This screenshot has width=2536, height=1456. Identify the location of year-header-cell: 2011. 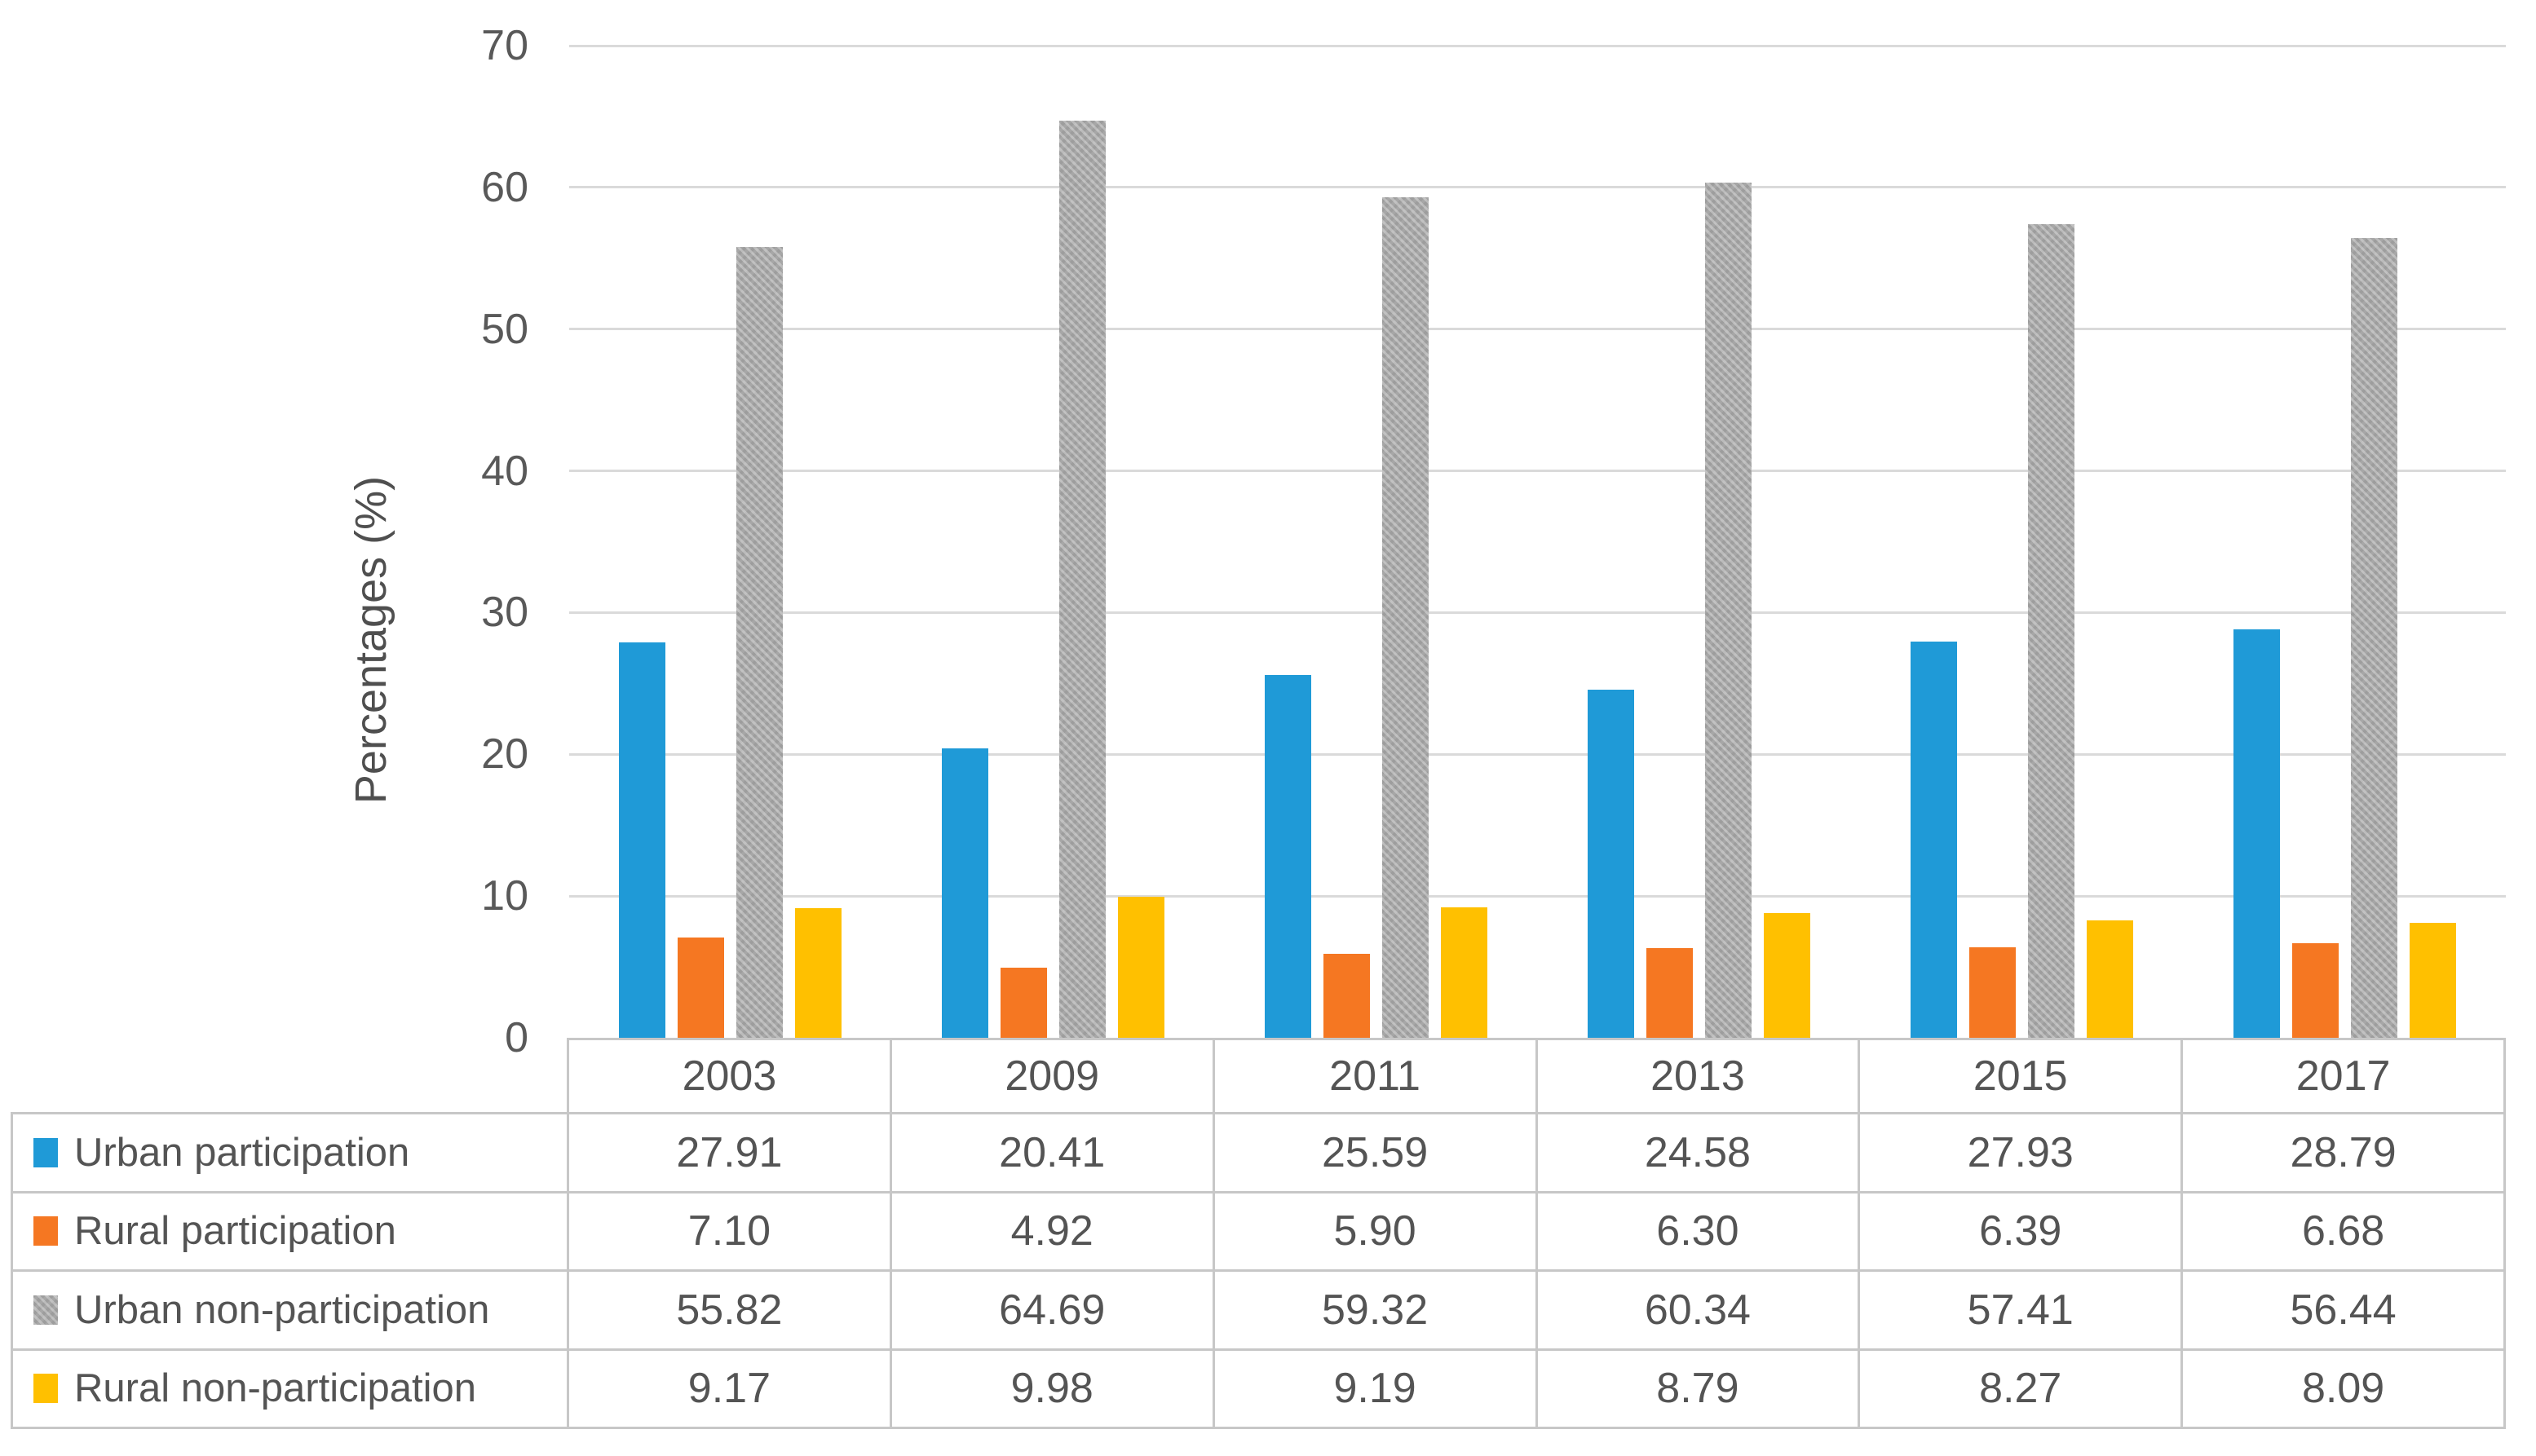
(1376, 1076).